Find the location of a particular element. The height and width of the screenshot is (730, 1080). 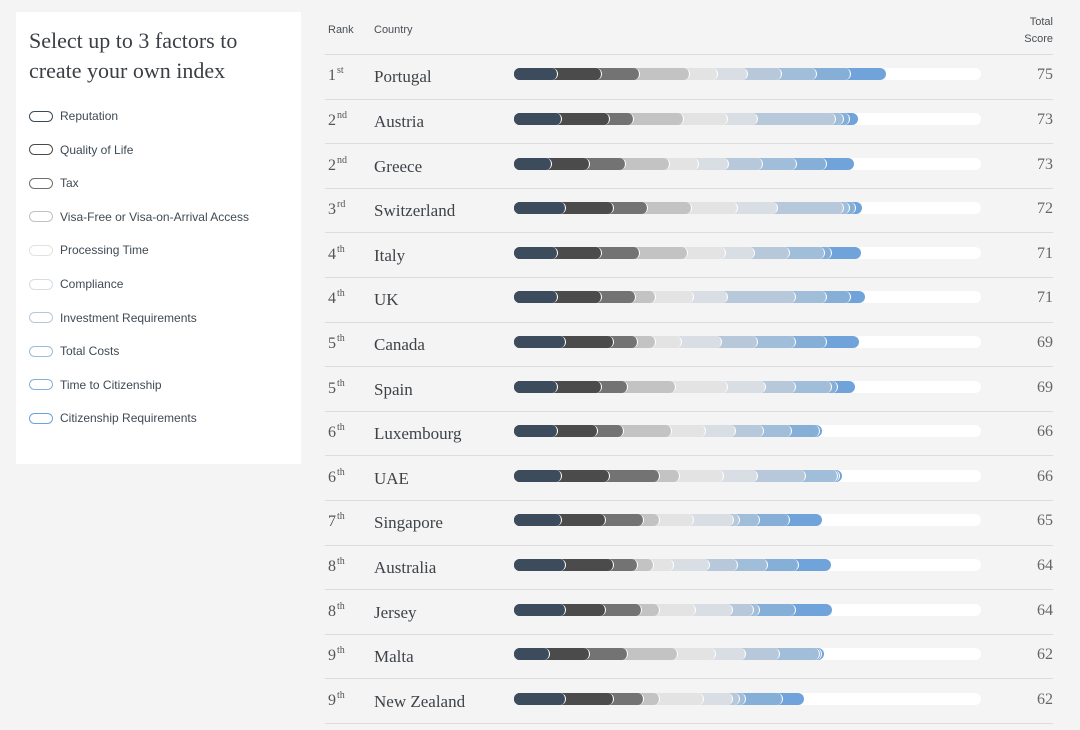

country-name: Greece is located at coordinates (398, 166).